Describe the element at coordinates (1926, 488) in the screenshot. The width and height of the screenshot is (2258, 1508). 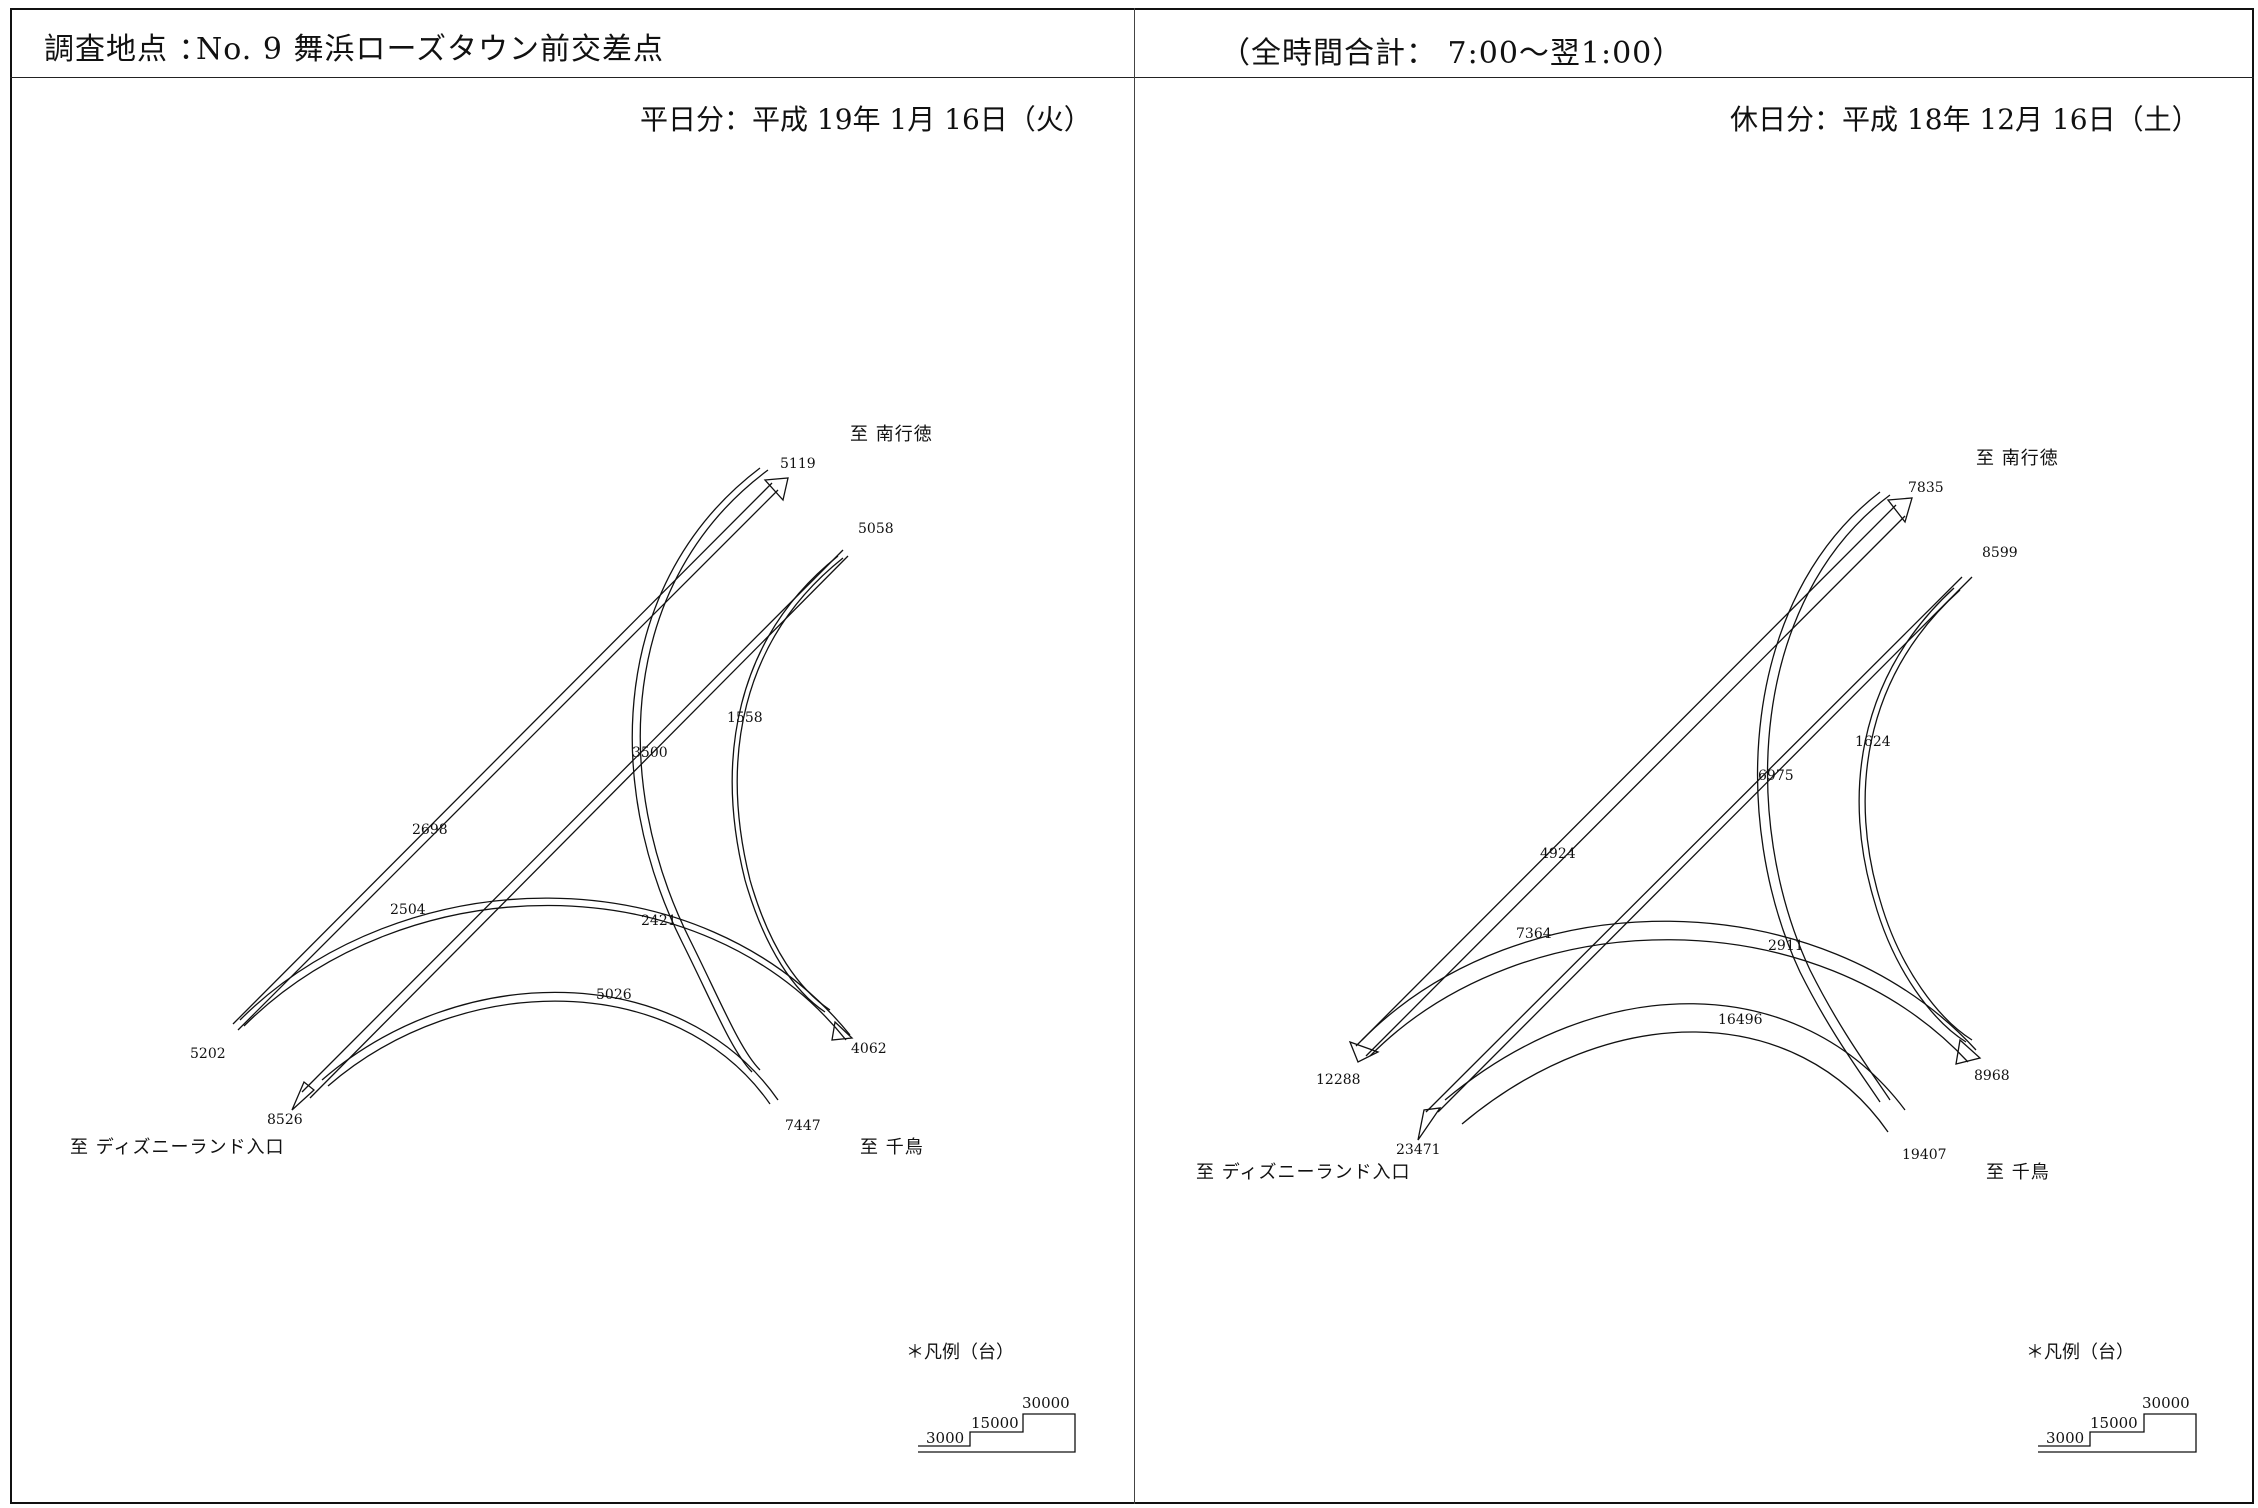
I see `holiday-label-n-out: 7835` at that location.